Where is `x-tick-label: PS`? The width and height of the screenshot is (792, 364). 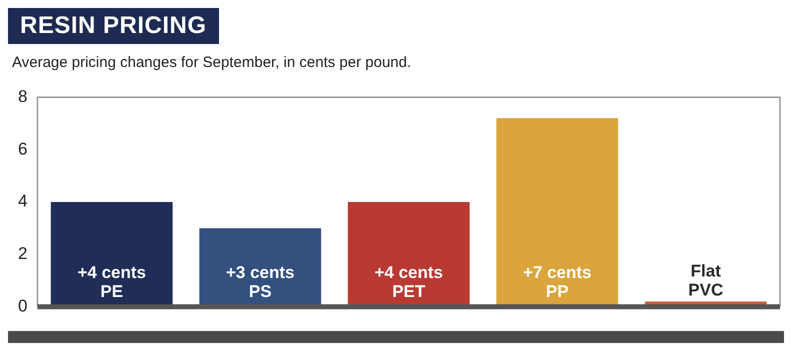 x-tick-label: PS is located at coordinates (260, 291).